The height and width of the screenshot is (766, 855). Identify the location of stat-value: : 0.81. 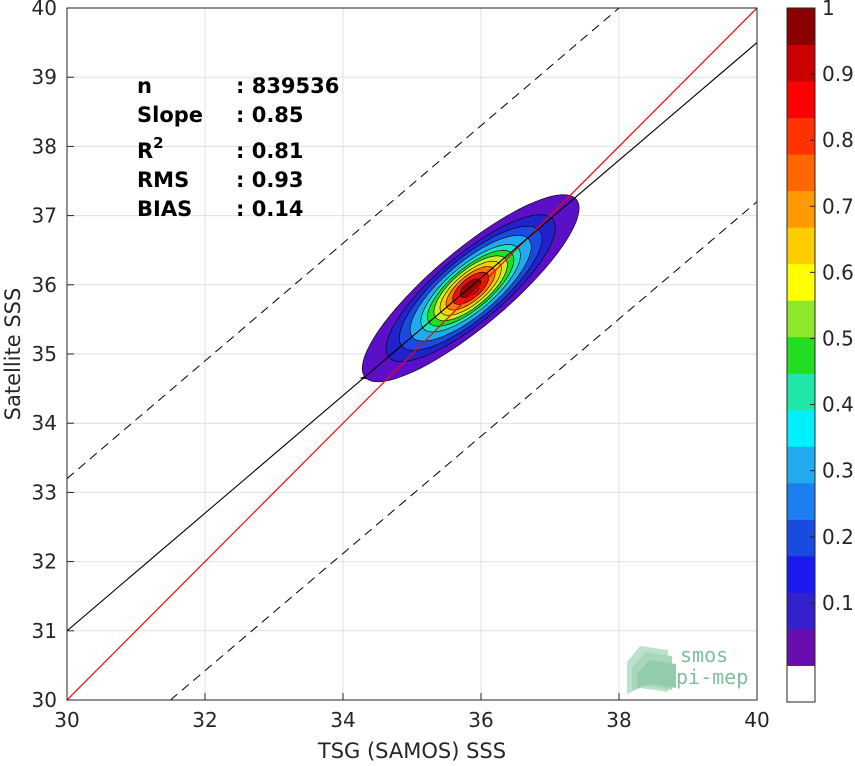
(270, 151).